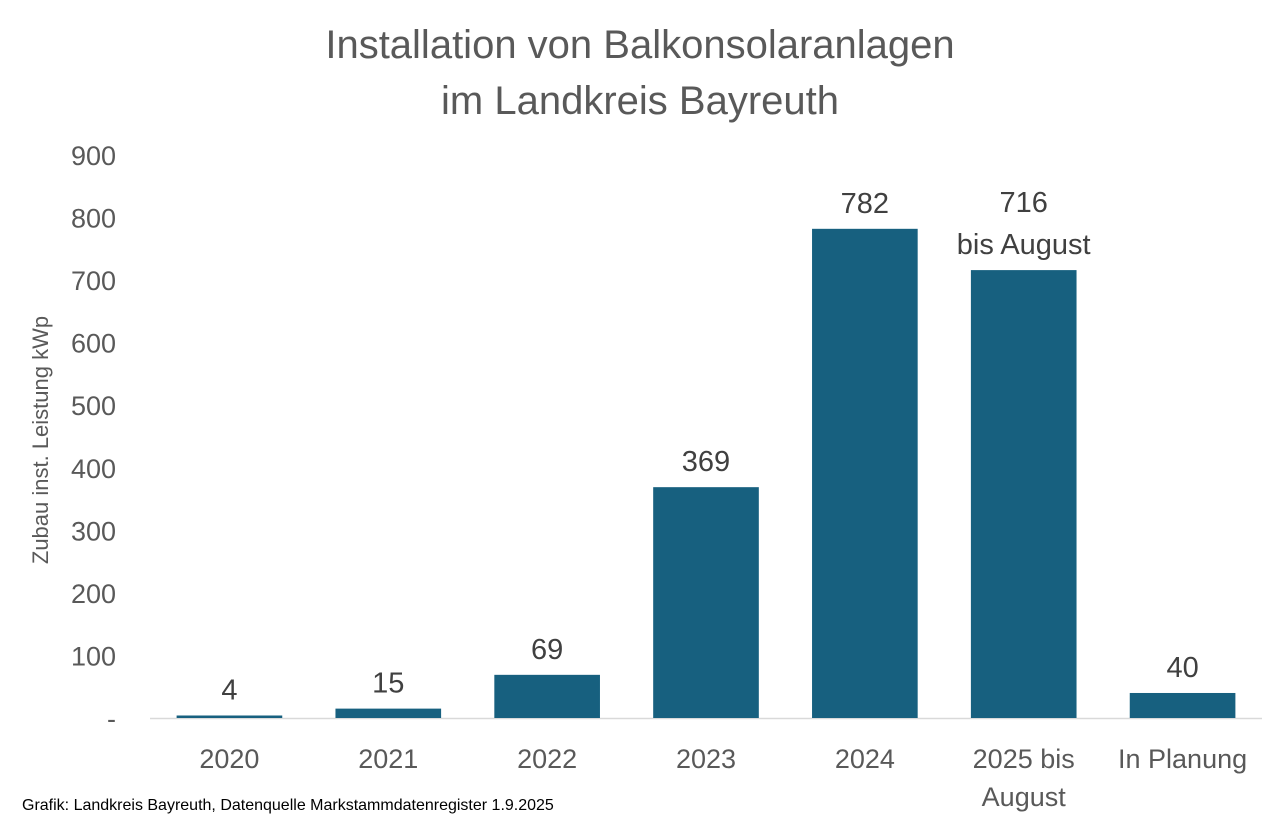 This screenshot has width=1280, height=828. What do you see at coordinates (93, 531) in the screenshot?
I see `y-tick-label: 300` at bounding box center [93, 531].